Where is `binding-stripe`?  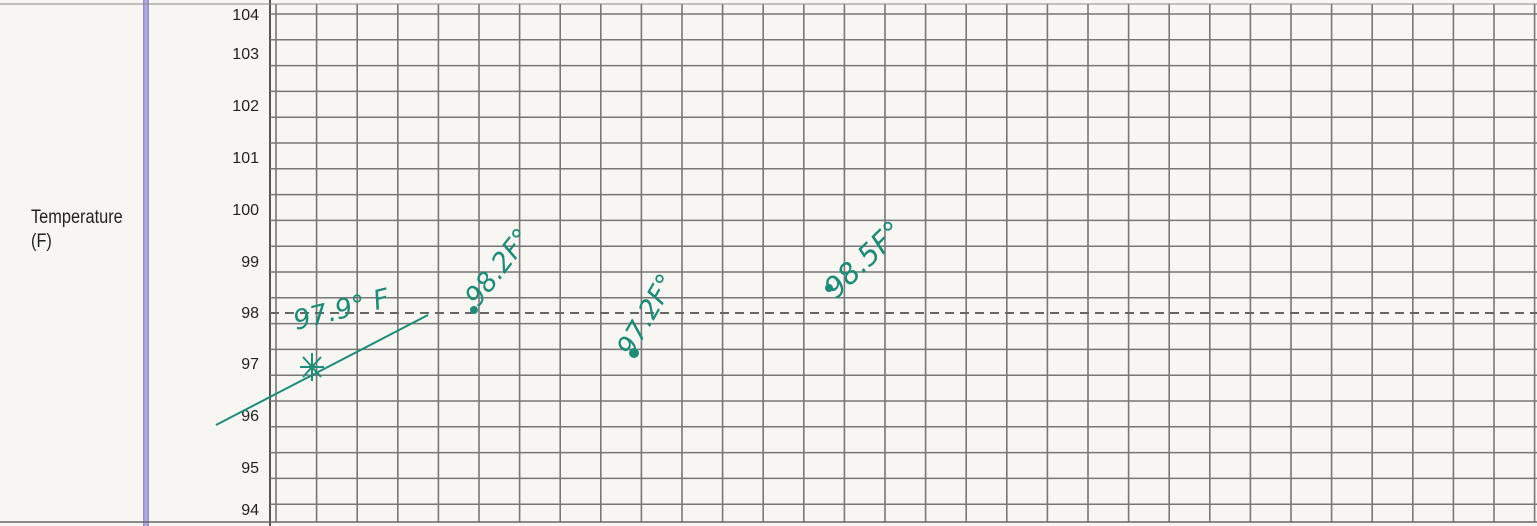 binding-stripe is located at coordinates (146, 263).